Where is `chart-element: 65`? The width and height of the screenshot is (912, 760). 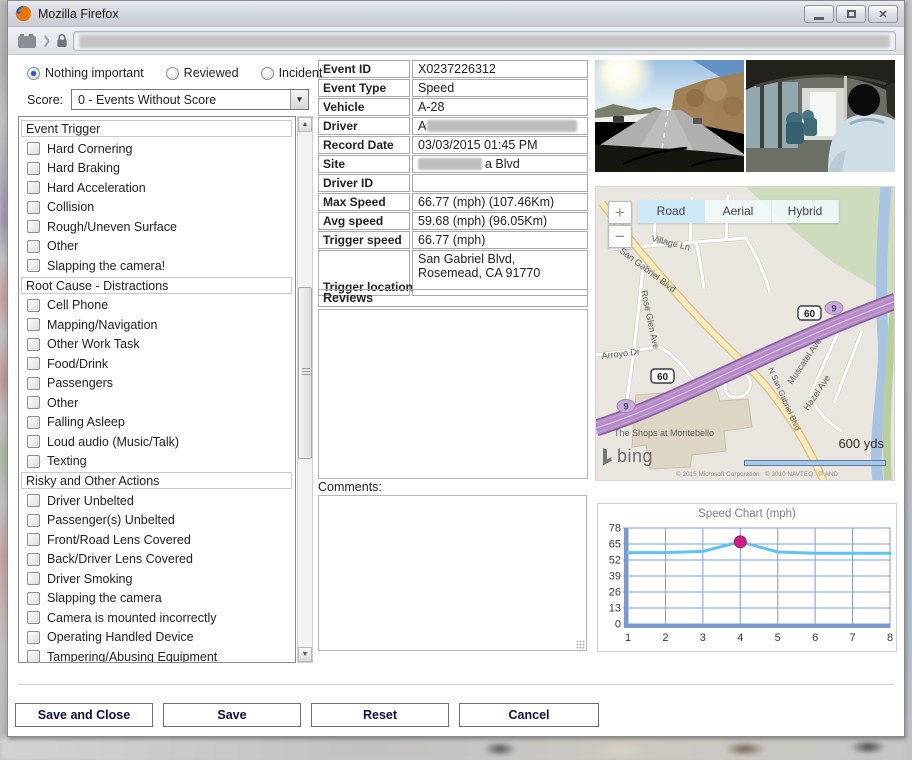
chart-element: 65 is located at coordinates (615, 545).